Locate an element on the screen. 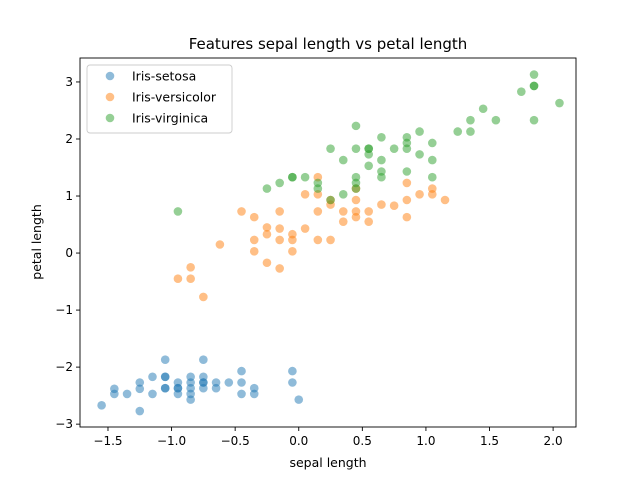 Image resolution: width=640 pixels, height=480 pixels. x-tick-label: 0.0 is located at coordinates (298, 441).